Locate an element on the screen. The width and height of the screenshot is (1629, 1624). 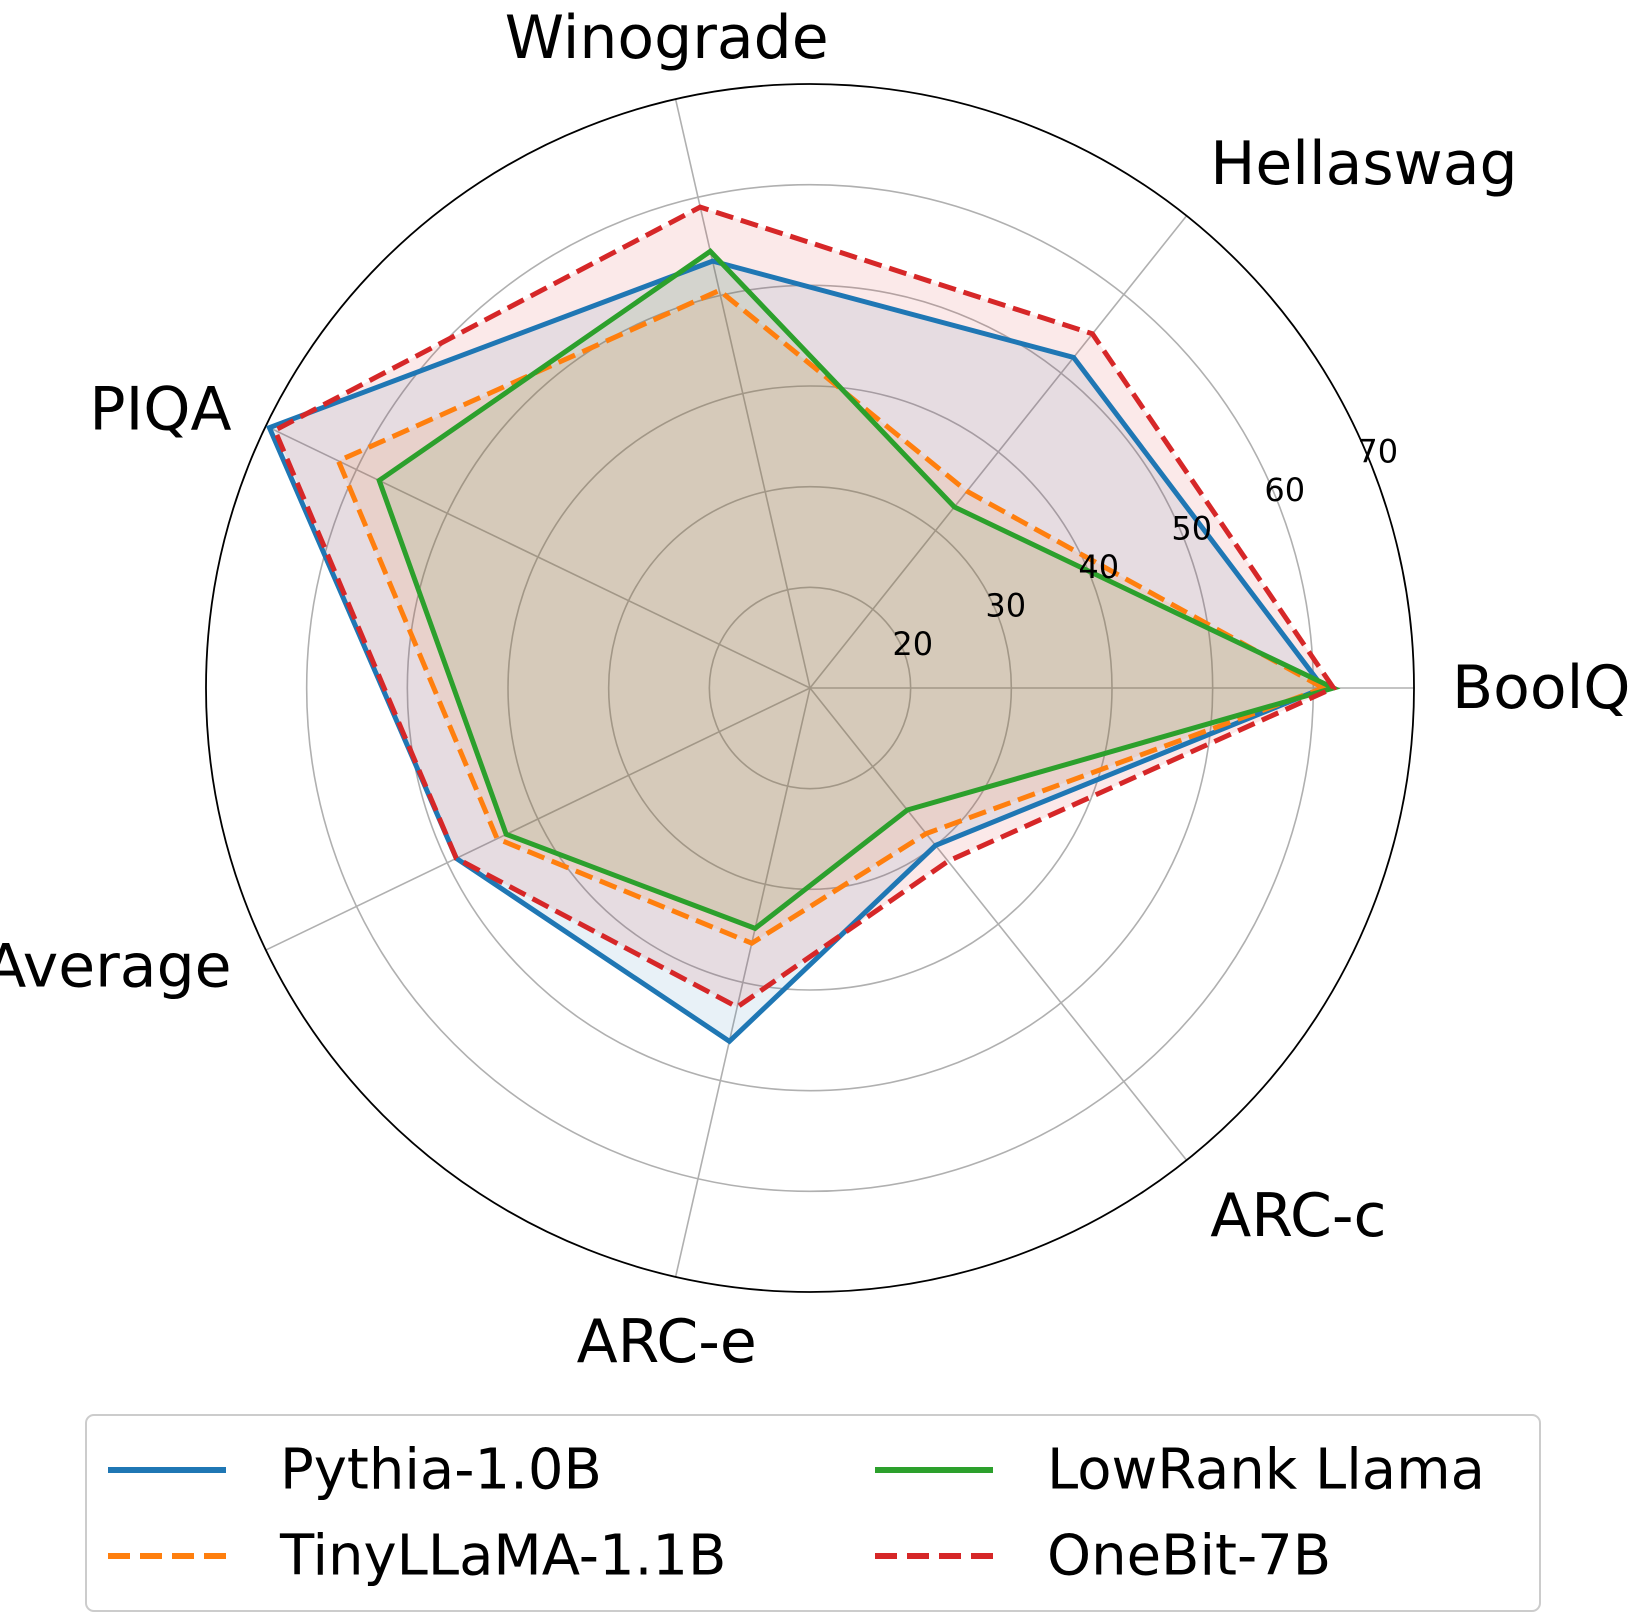
radial-tick-labels: 20 30 40 50 60 70 is located at coordinates (1145, 547).